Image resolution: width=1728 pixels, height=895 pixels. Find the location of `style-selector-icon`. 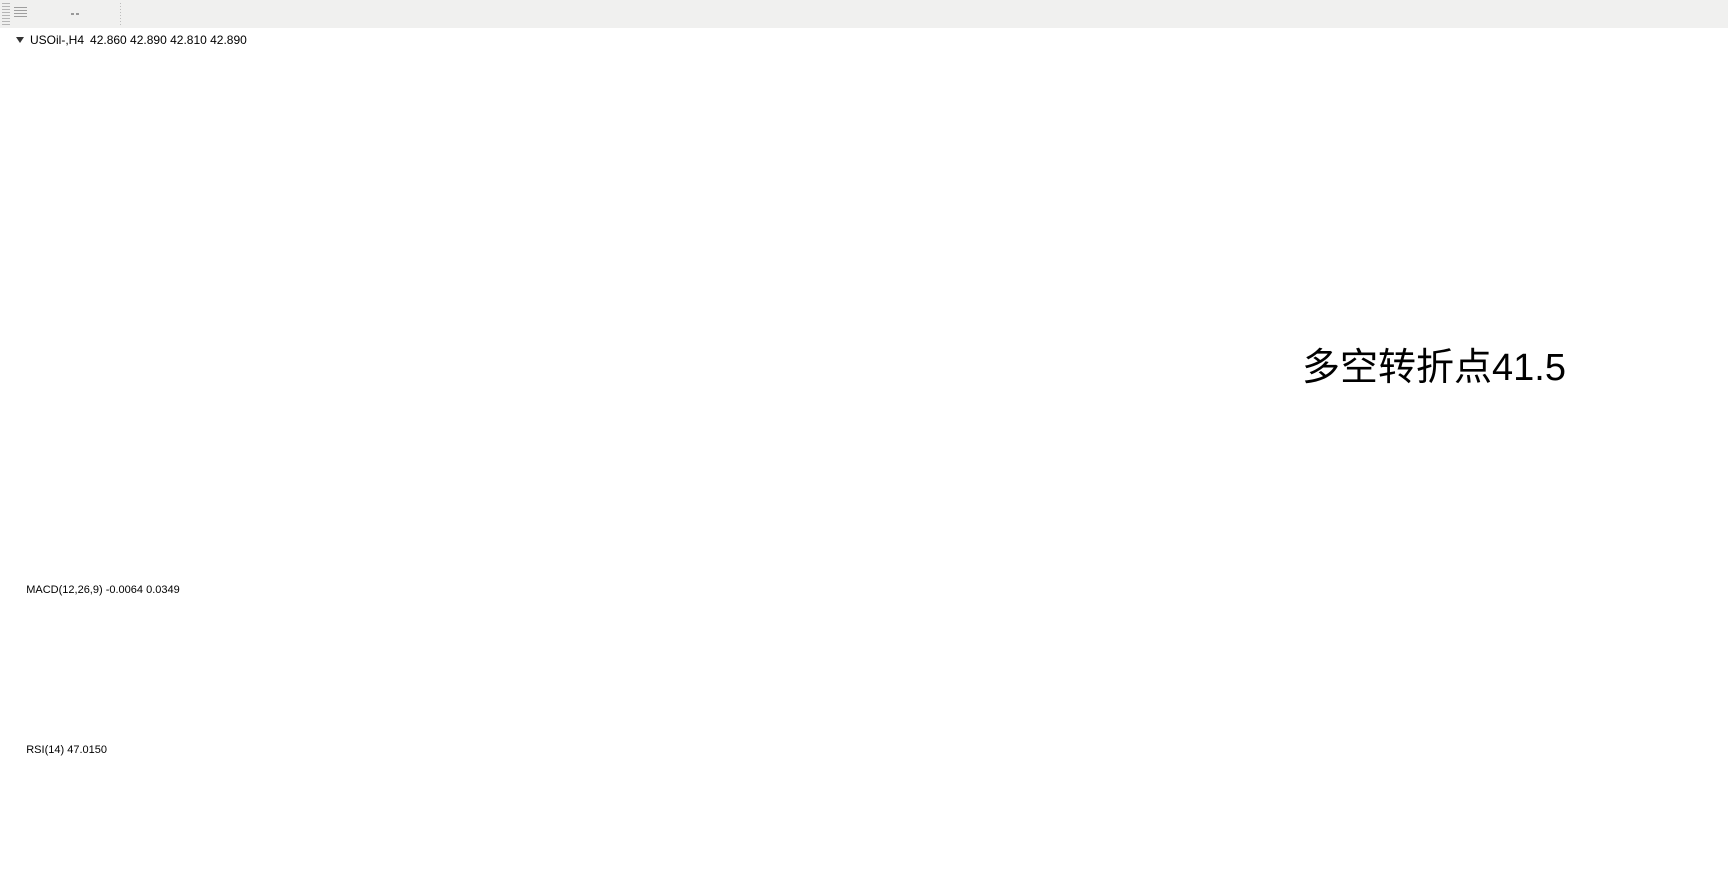

style-selector-icon is located at coordinates (101, 14).